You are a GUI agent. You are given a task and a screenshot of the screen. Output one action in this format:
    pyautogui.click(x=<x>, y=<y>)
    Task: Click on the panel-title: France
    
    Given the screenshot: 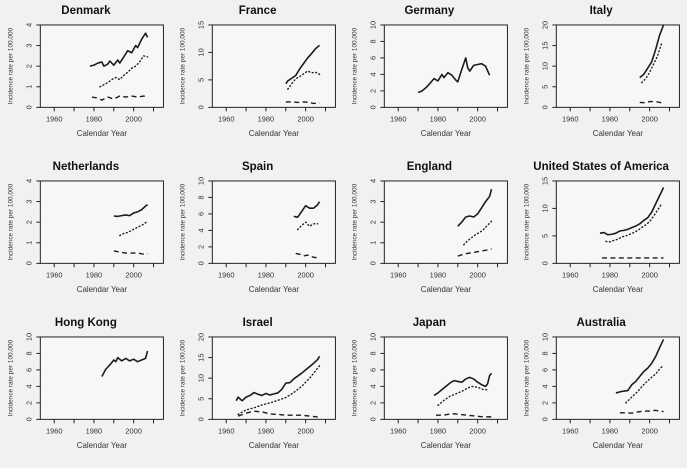 What is the action you would take?
    pyautogui.click(x=257, y=11)
    